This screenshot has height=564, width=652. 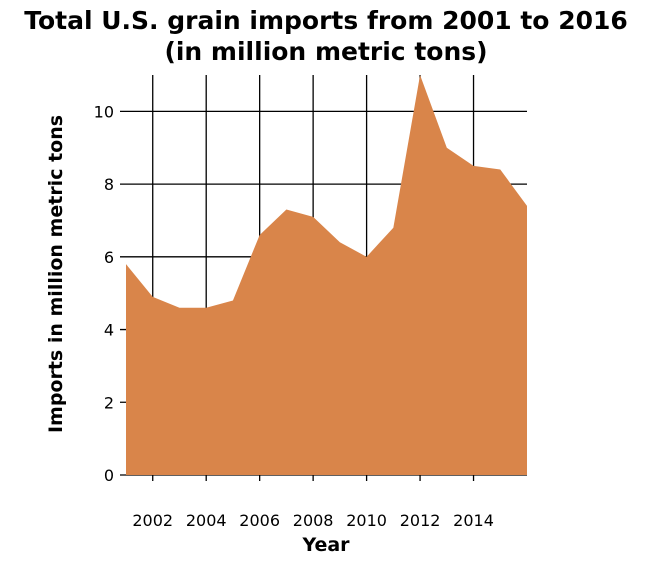 What do you see at coordinates (420, 520) in the screenshot?
I see `x-tick-label: 2012` at bounding box center [420, 520].